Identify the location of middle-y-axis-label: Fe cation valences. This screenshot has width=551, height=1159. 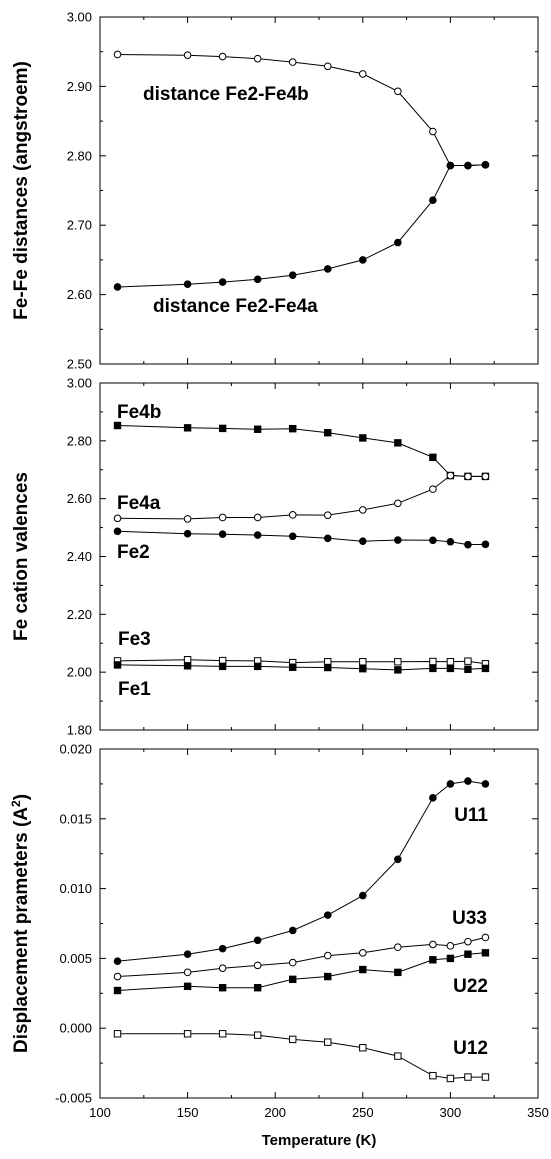
(21, 556).